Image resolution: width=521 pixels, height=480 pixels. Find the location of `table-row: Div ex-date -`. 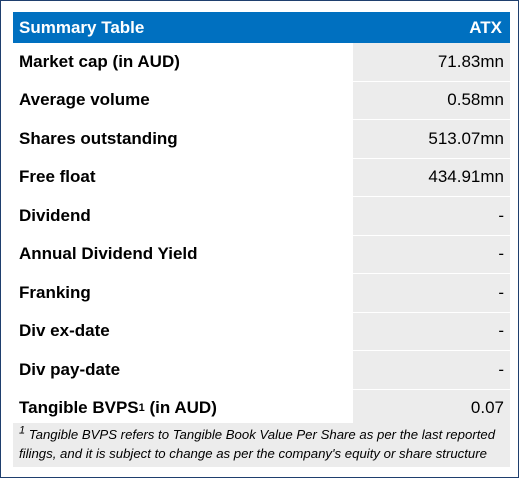

table-row: Div ex-date - is located at coordinates (261, 331).